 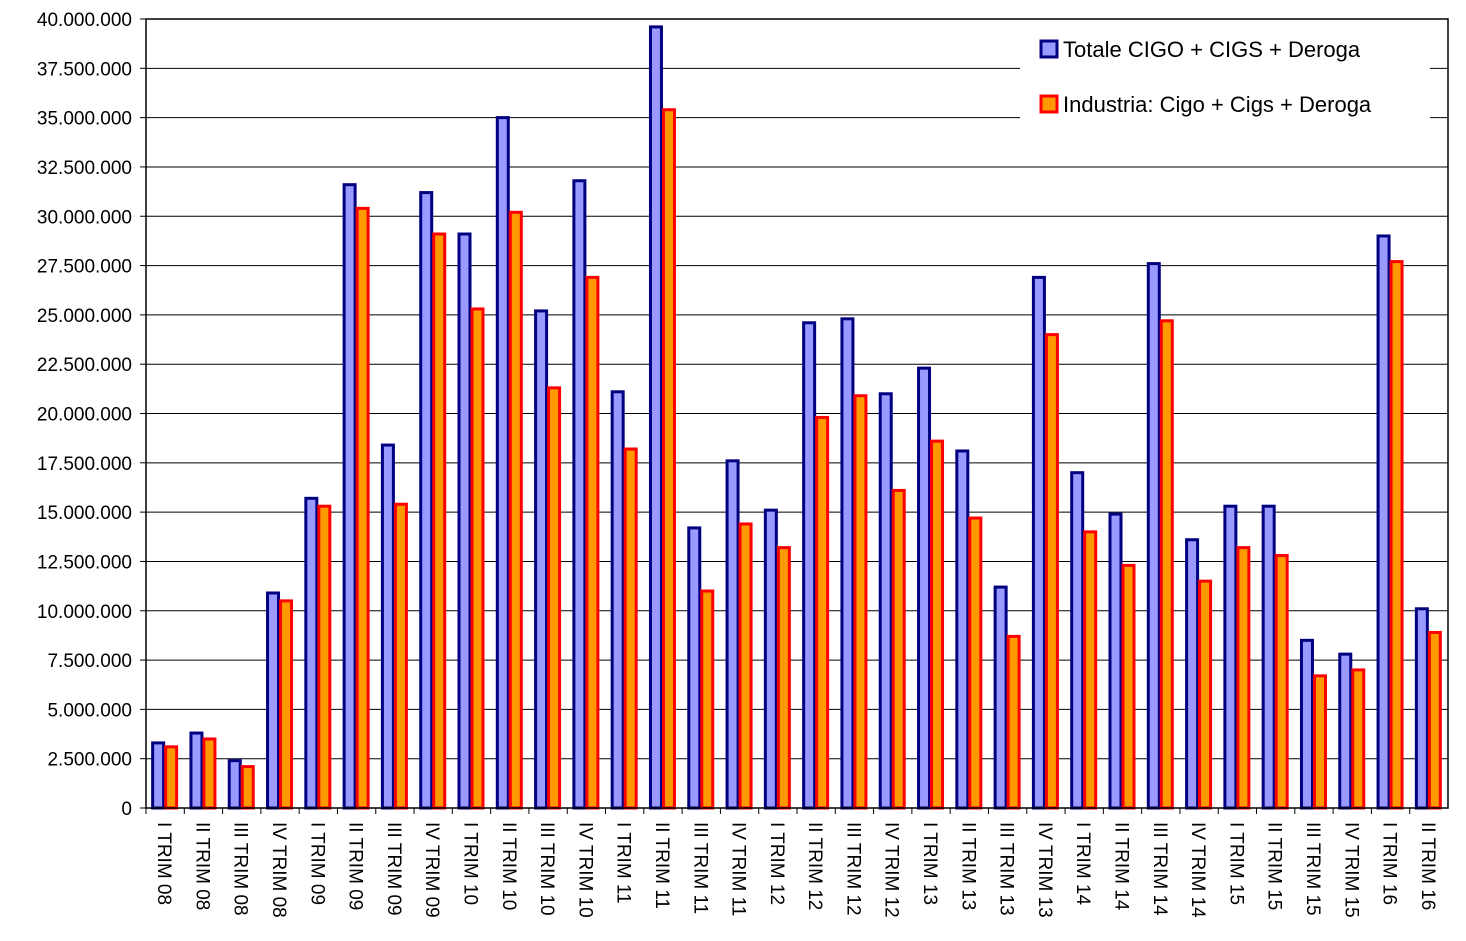 What do you see at coordinates (546, 869) in the screenshot?
I see `x-tick-label: III TRIM 10` at bounding box center [546, 869].